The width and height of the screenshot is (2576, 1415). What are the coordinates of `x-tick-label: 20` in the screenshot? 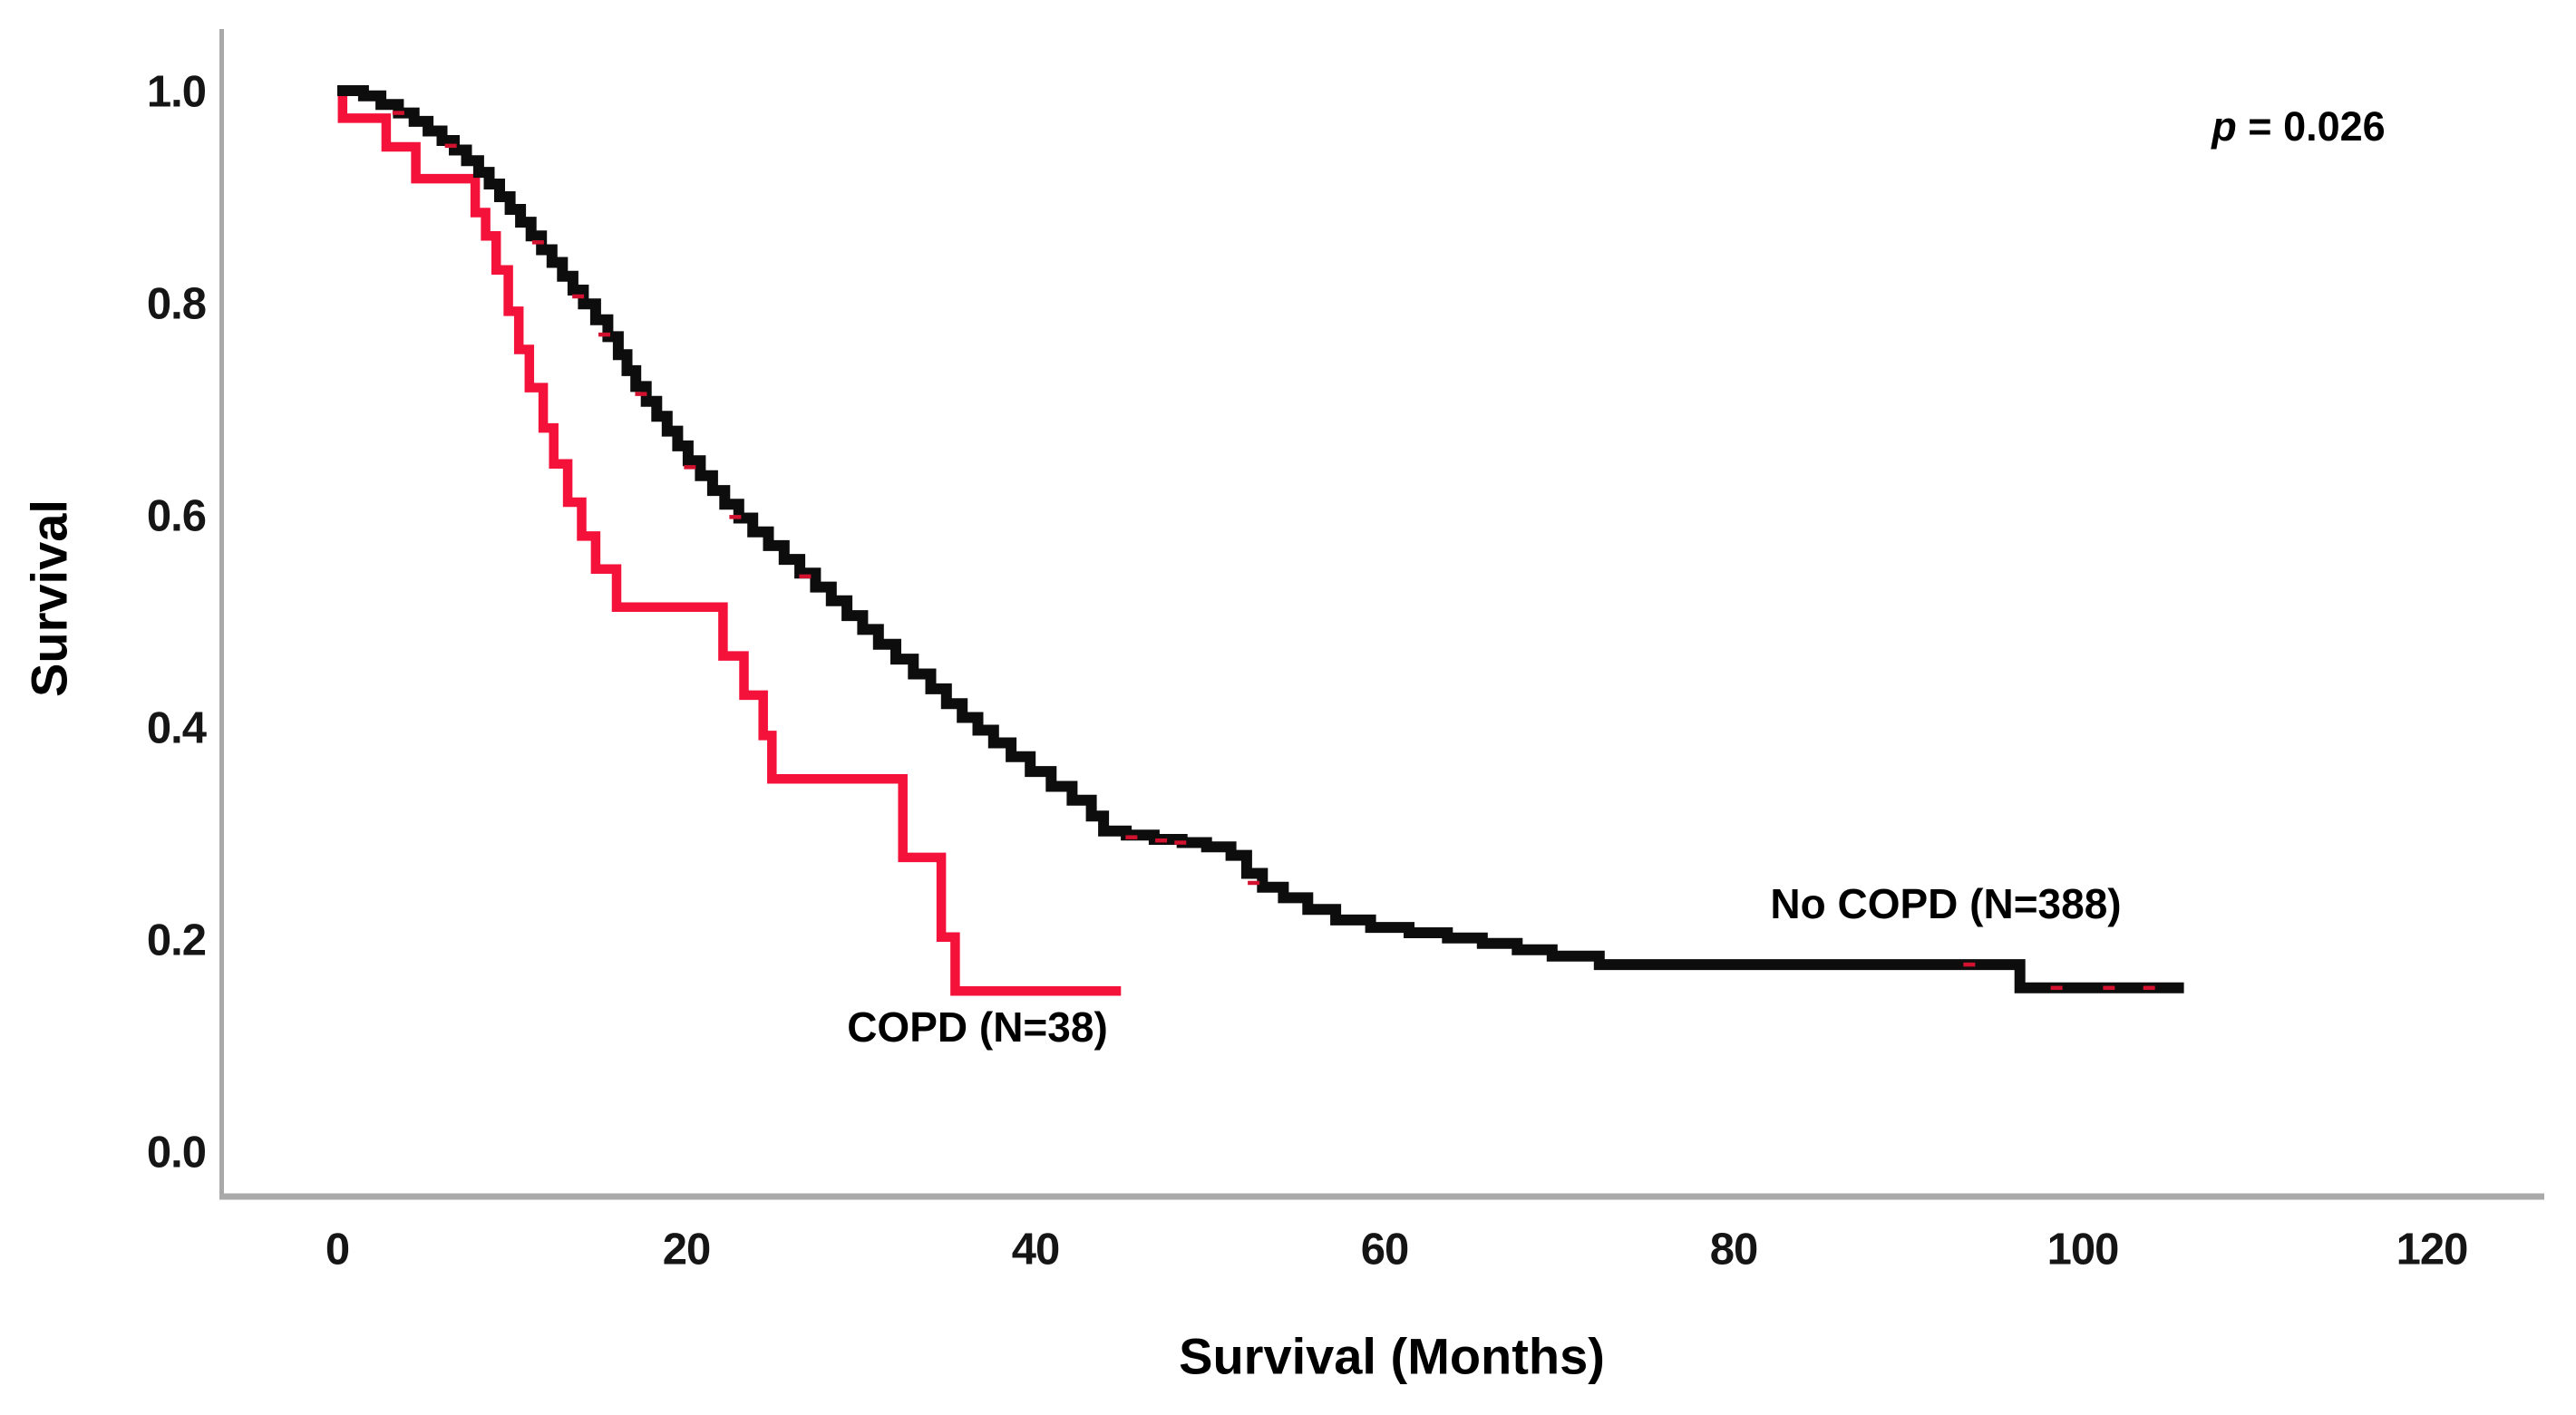 It's located at (687, 1250).